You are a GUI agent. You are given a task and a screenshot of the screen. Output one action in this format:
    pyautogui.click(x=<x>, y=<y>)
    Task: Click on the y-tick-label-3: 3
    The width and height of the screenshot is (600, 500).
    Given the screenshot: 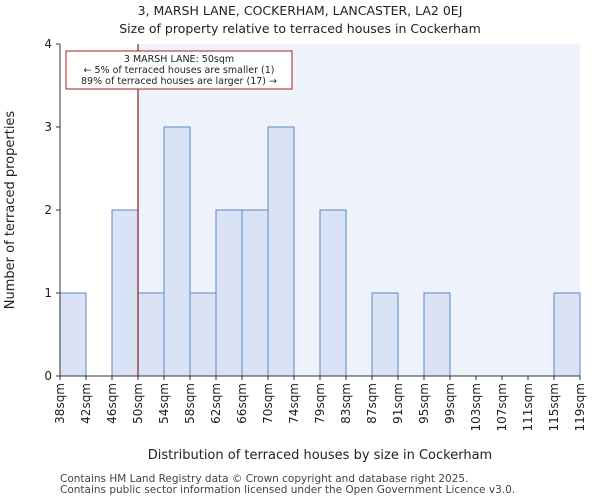 What is the action you would take?
    pyautogui.click(x=48, y=127)
    